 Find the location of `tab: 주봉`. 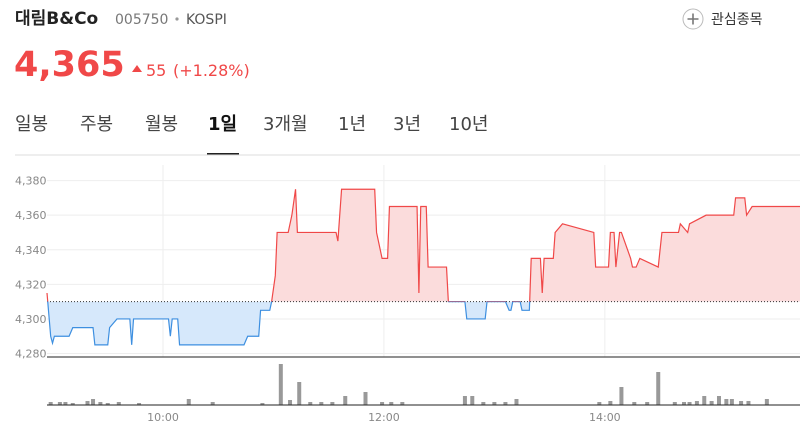

tab: 주봉 is located at coordinates (96, 124).